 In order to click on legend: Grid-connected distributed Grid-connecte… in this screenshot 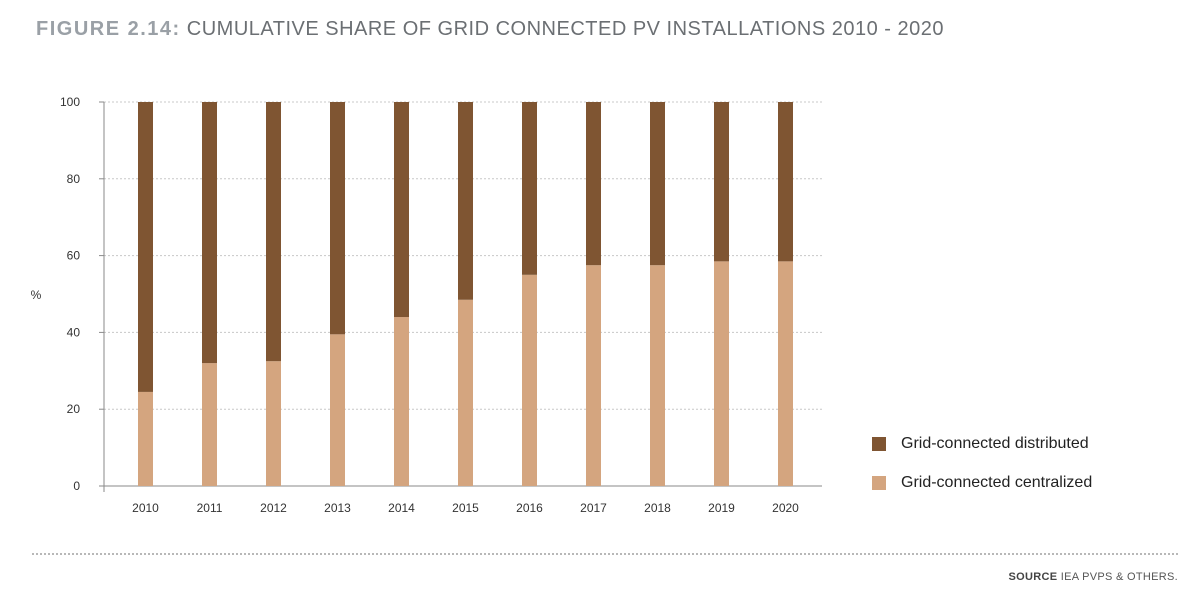, I will do `click(982, 463)`.